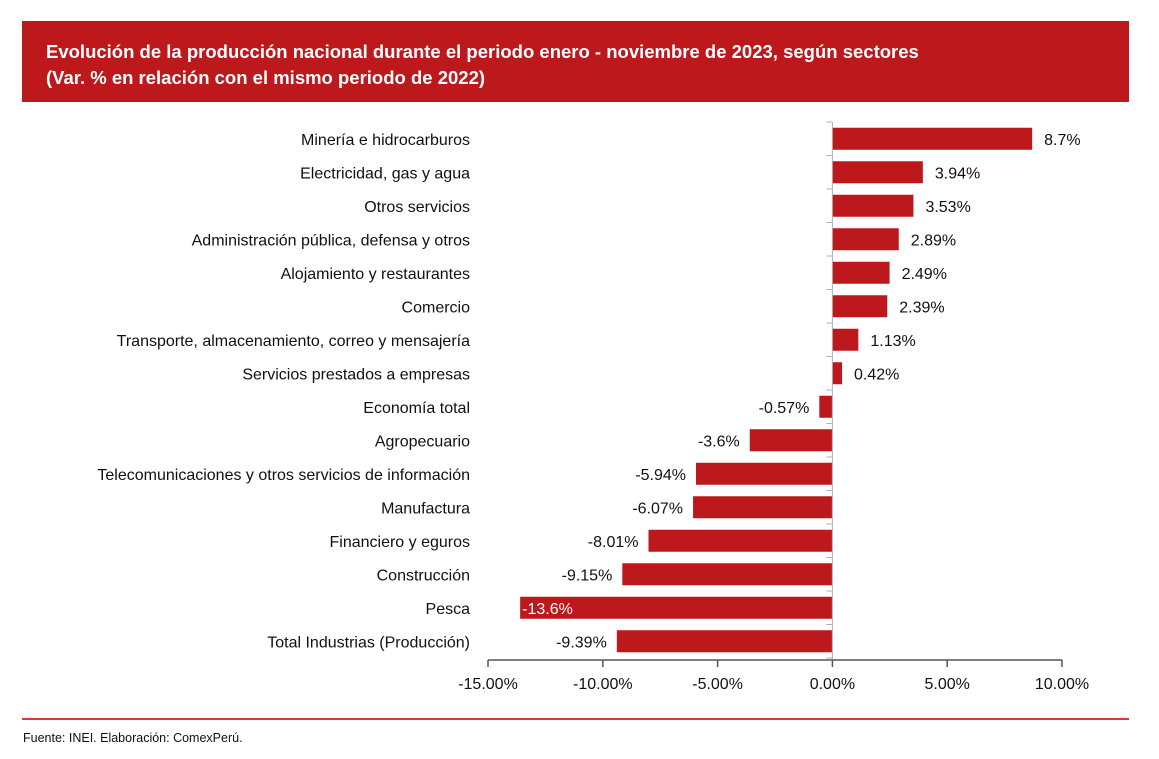 Image resolution: width=1159 pixels, height=759 pixels. What do you see at coordinates (832, 684) in the screenshot?
I see `x-tick-label: 0.00%` at bounding box center [832, 684].